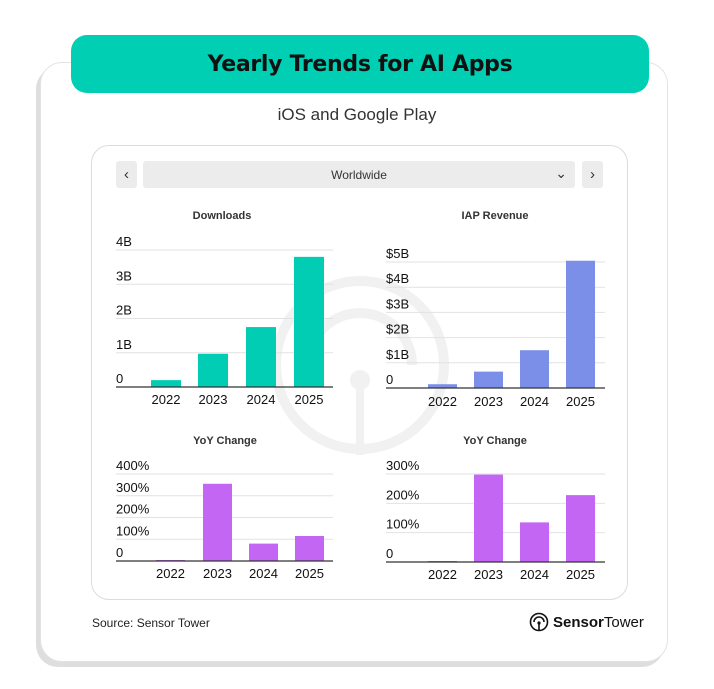 Image resolution: width=714 pixels, height=689 pixels. Describe the element at coordinates (397, 354) in the screenshot. I see `iap-revenue-y-tick-label: $1B` at that location.